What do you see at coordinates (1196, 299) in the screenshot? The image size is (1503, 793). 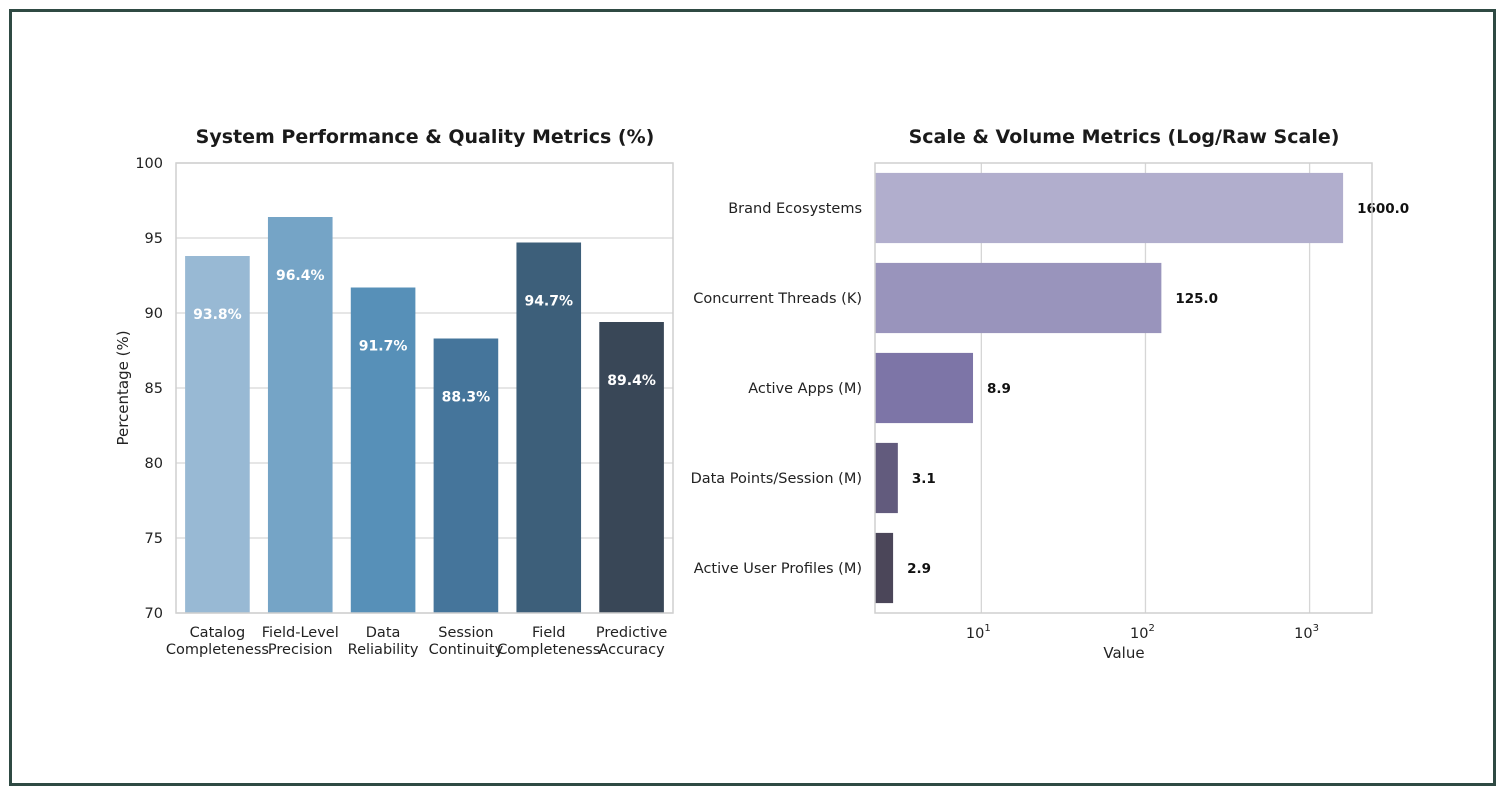 I see `right-bar-value-label: 125.0` at bounding box center [1196, 299].